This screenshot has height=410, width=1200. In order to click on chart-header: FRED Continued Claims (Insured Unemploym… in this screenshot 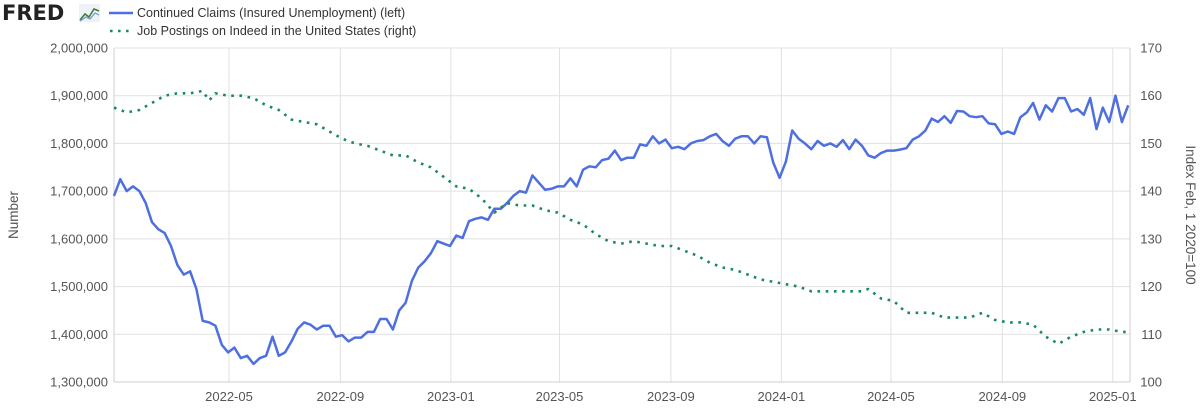, I will do `click(209, 19)`.